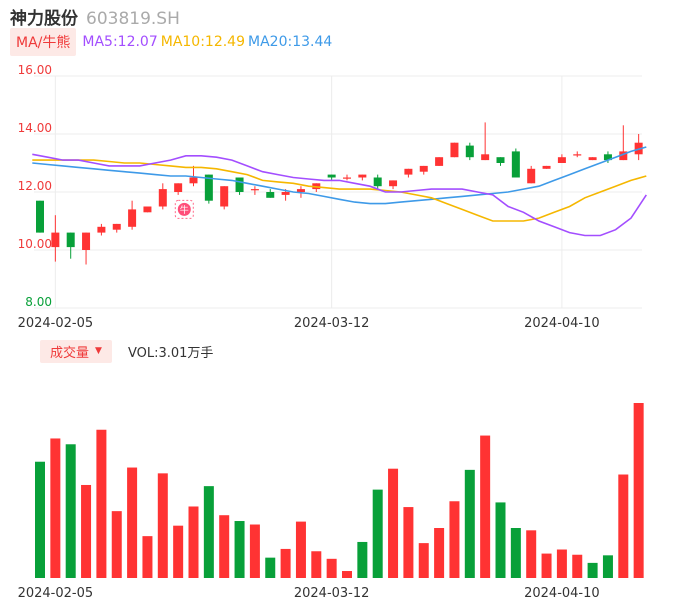 Image resolution: width=686 pixels, height=606 pixels. I want to click on y-tick-label: 12.00, so click(35, 186).